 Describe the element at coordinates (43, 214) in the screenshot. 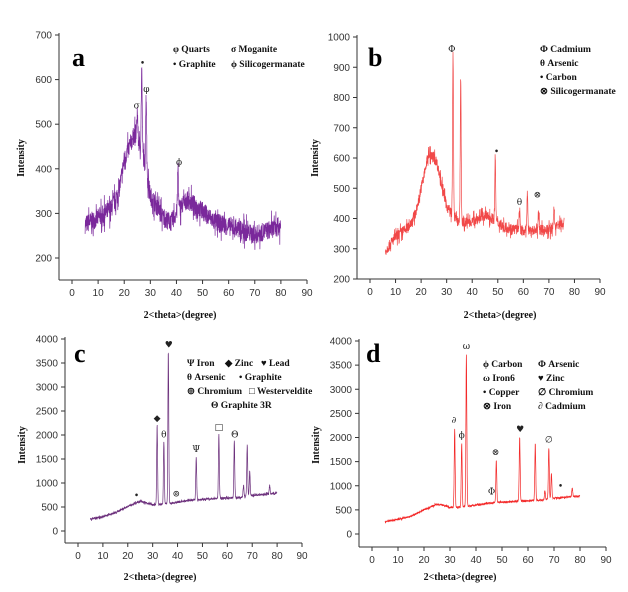

I see `y-tick-label: 300` at that location.